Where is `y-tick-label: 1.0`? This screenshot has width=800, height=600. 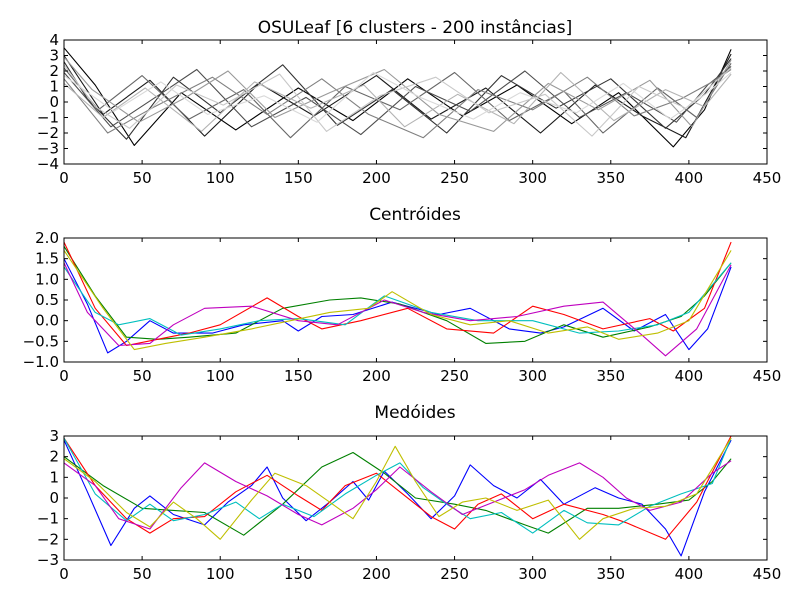
y-tick-label: 1.0 is located at coordinates (47, 279).